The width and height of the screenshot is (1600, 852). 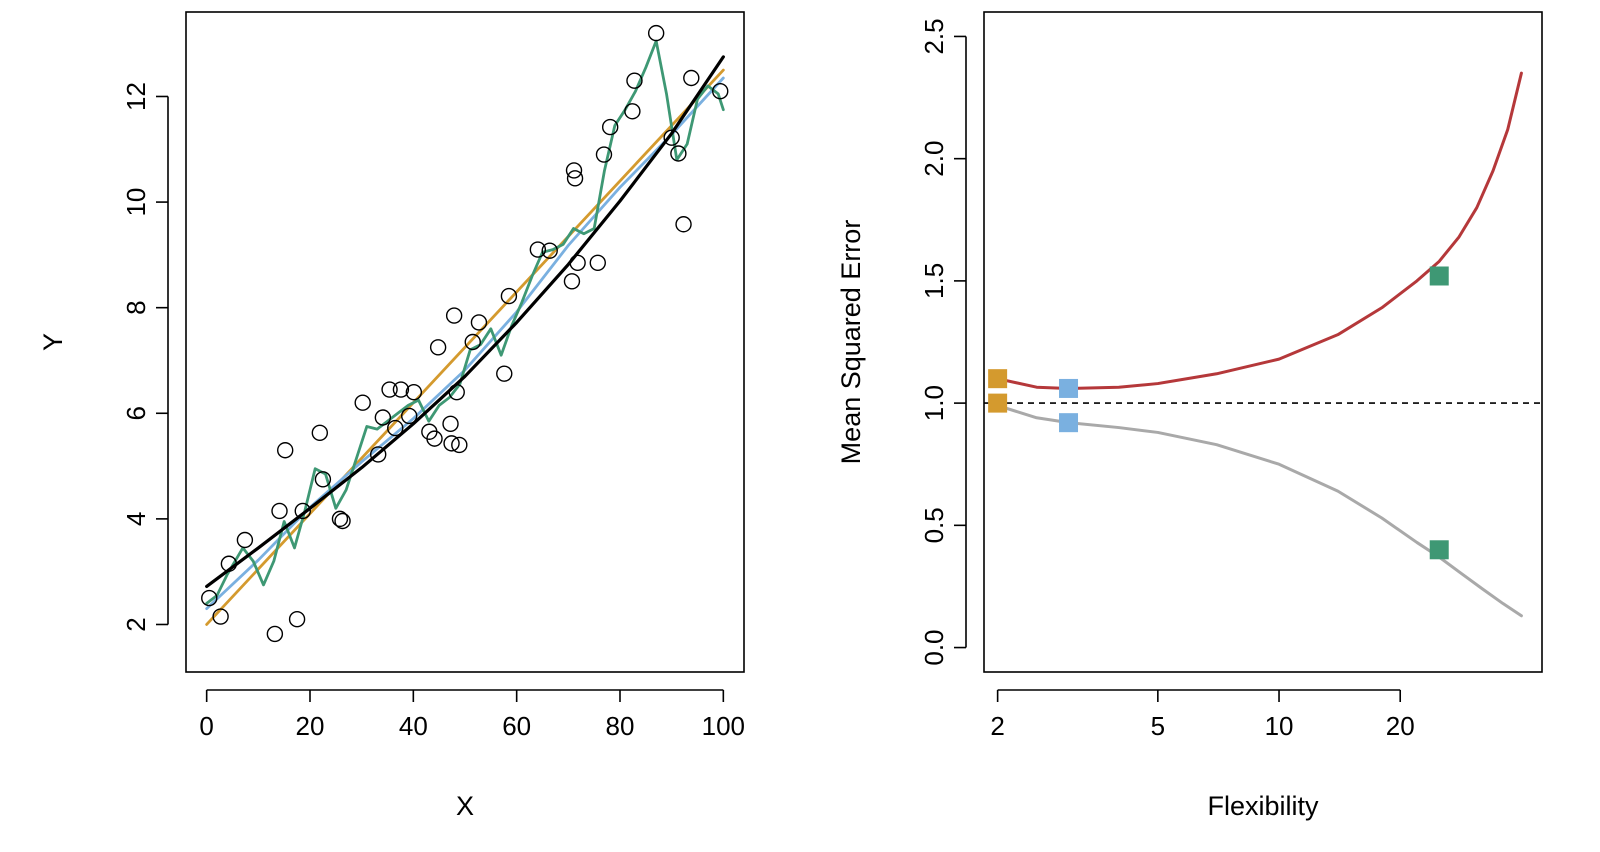 What do you see at coordinates (1158, 726) in the screenshot?
I see `x-tick-label: 5` at bounding box center [1158, 726].